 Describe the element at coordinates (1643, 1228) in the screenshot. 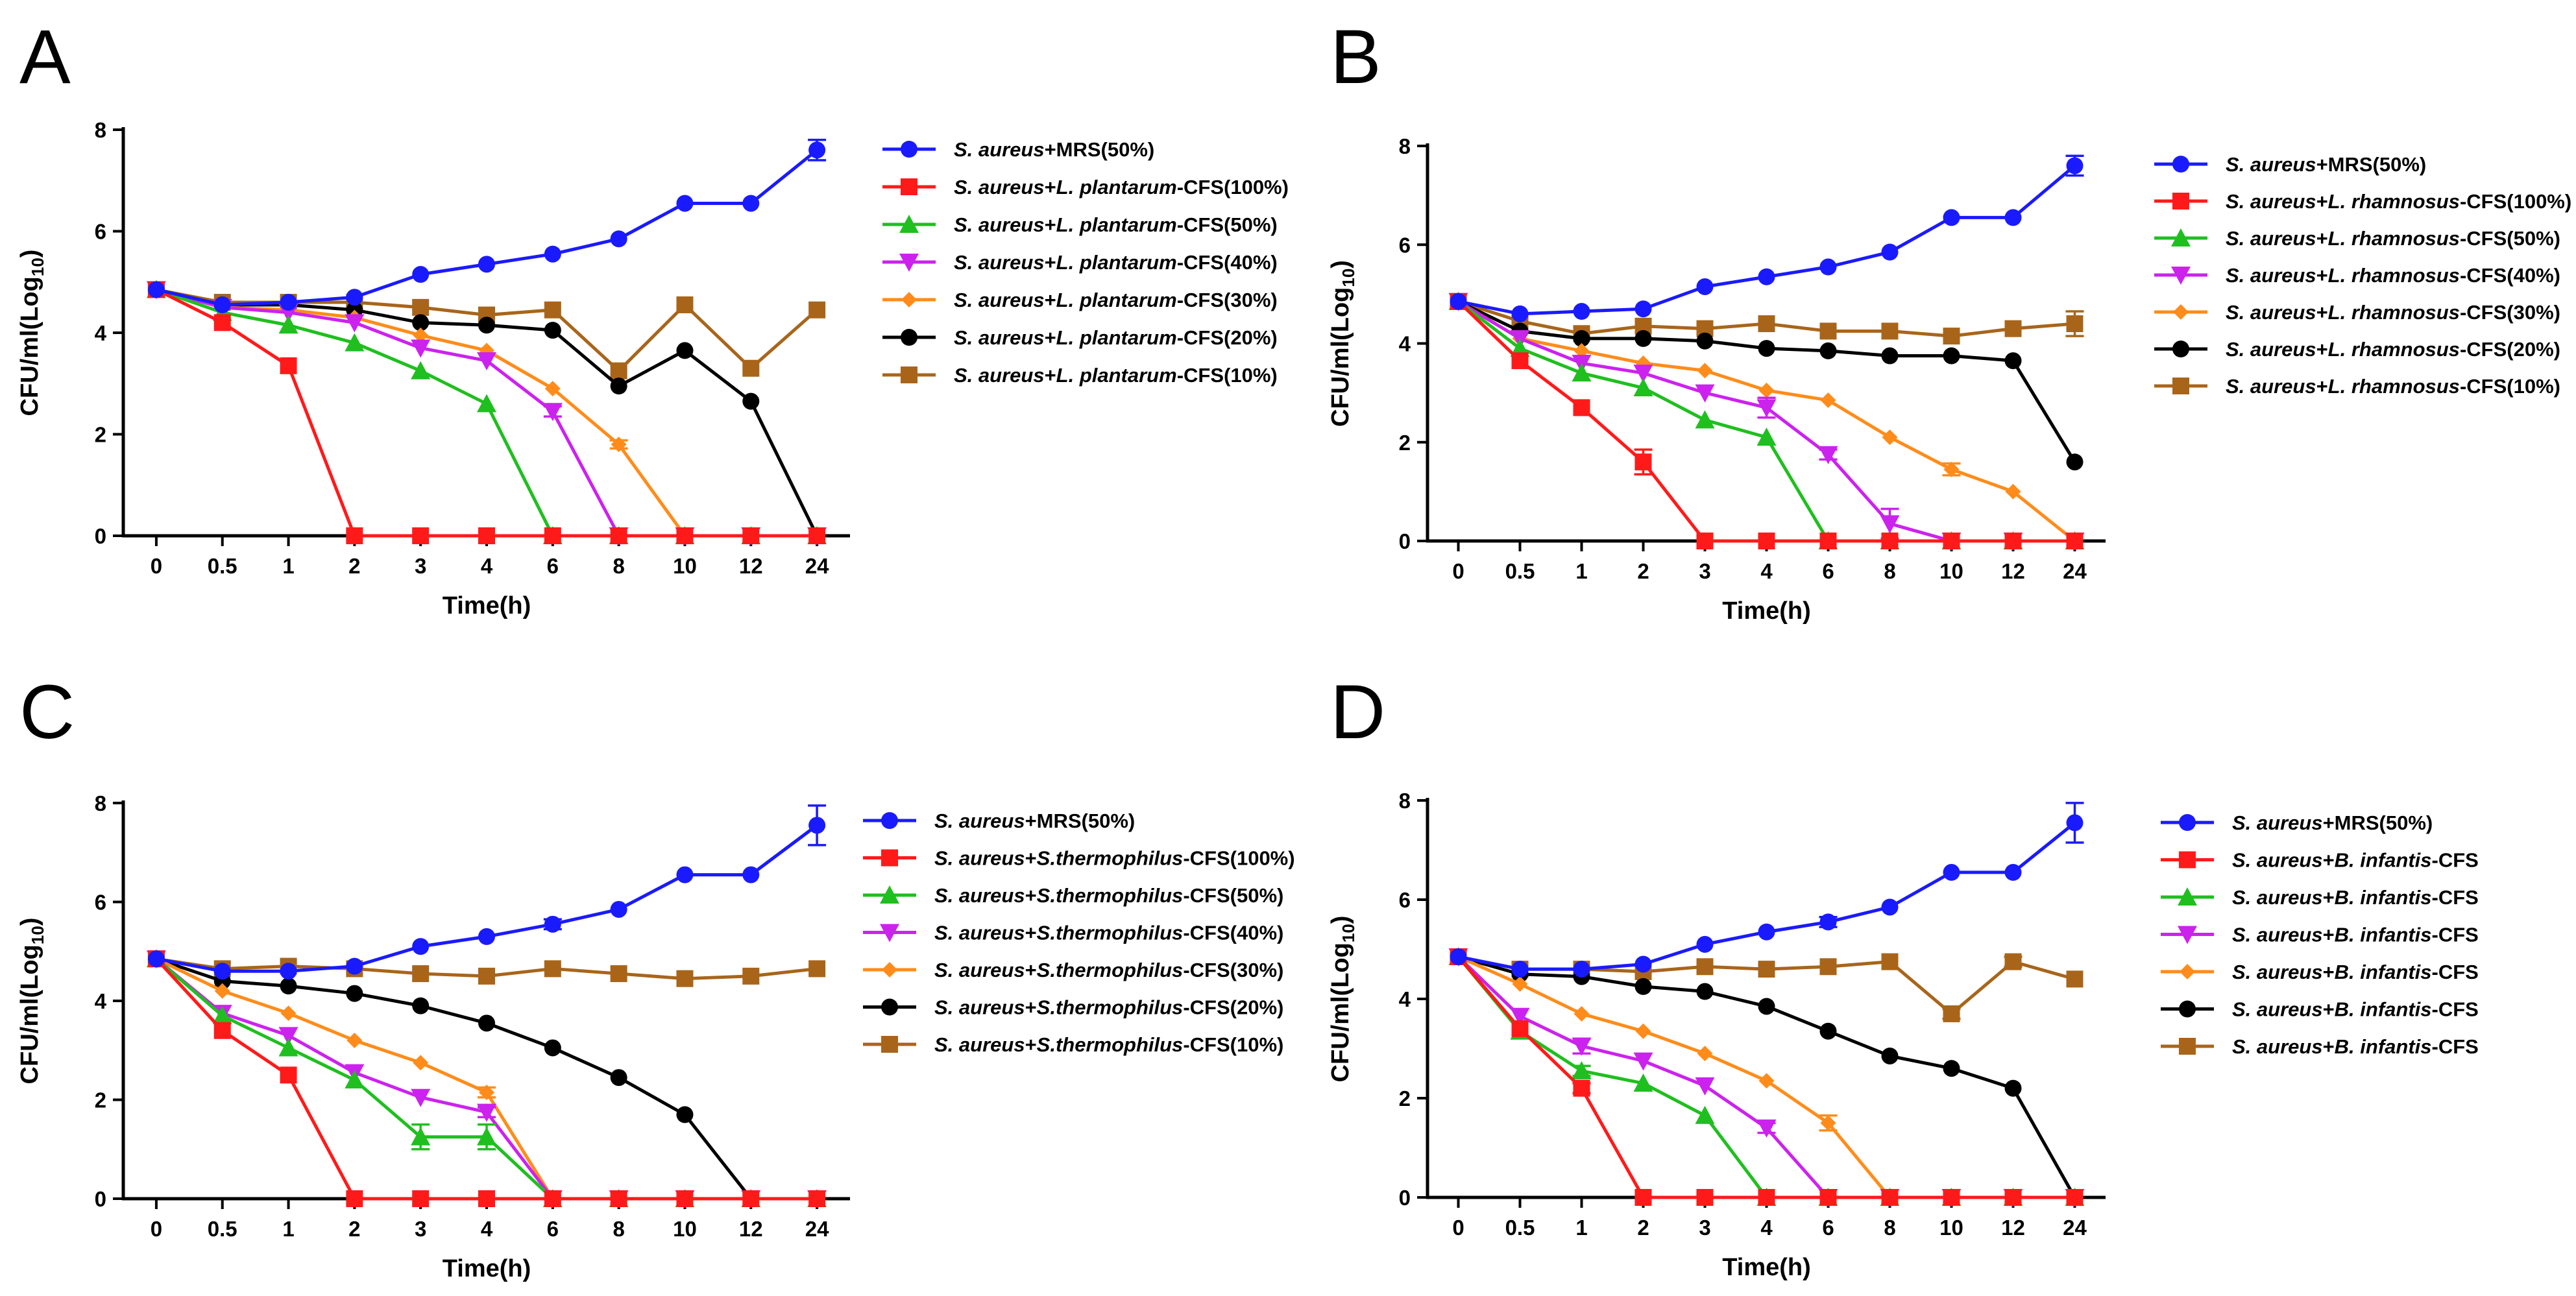

I see `x-tick-label: 2` at that location.